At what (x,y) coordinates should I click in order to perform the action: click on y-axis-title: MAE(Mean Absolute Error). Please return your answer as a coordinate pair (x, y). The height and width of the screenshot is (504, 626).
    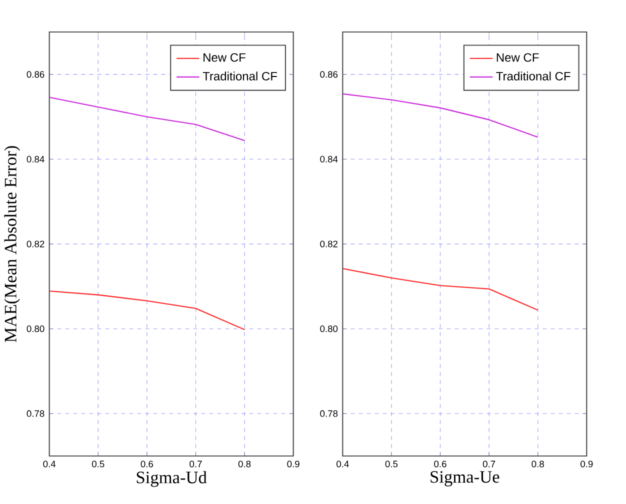
    Looking at the image, I should click on (12, 244).